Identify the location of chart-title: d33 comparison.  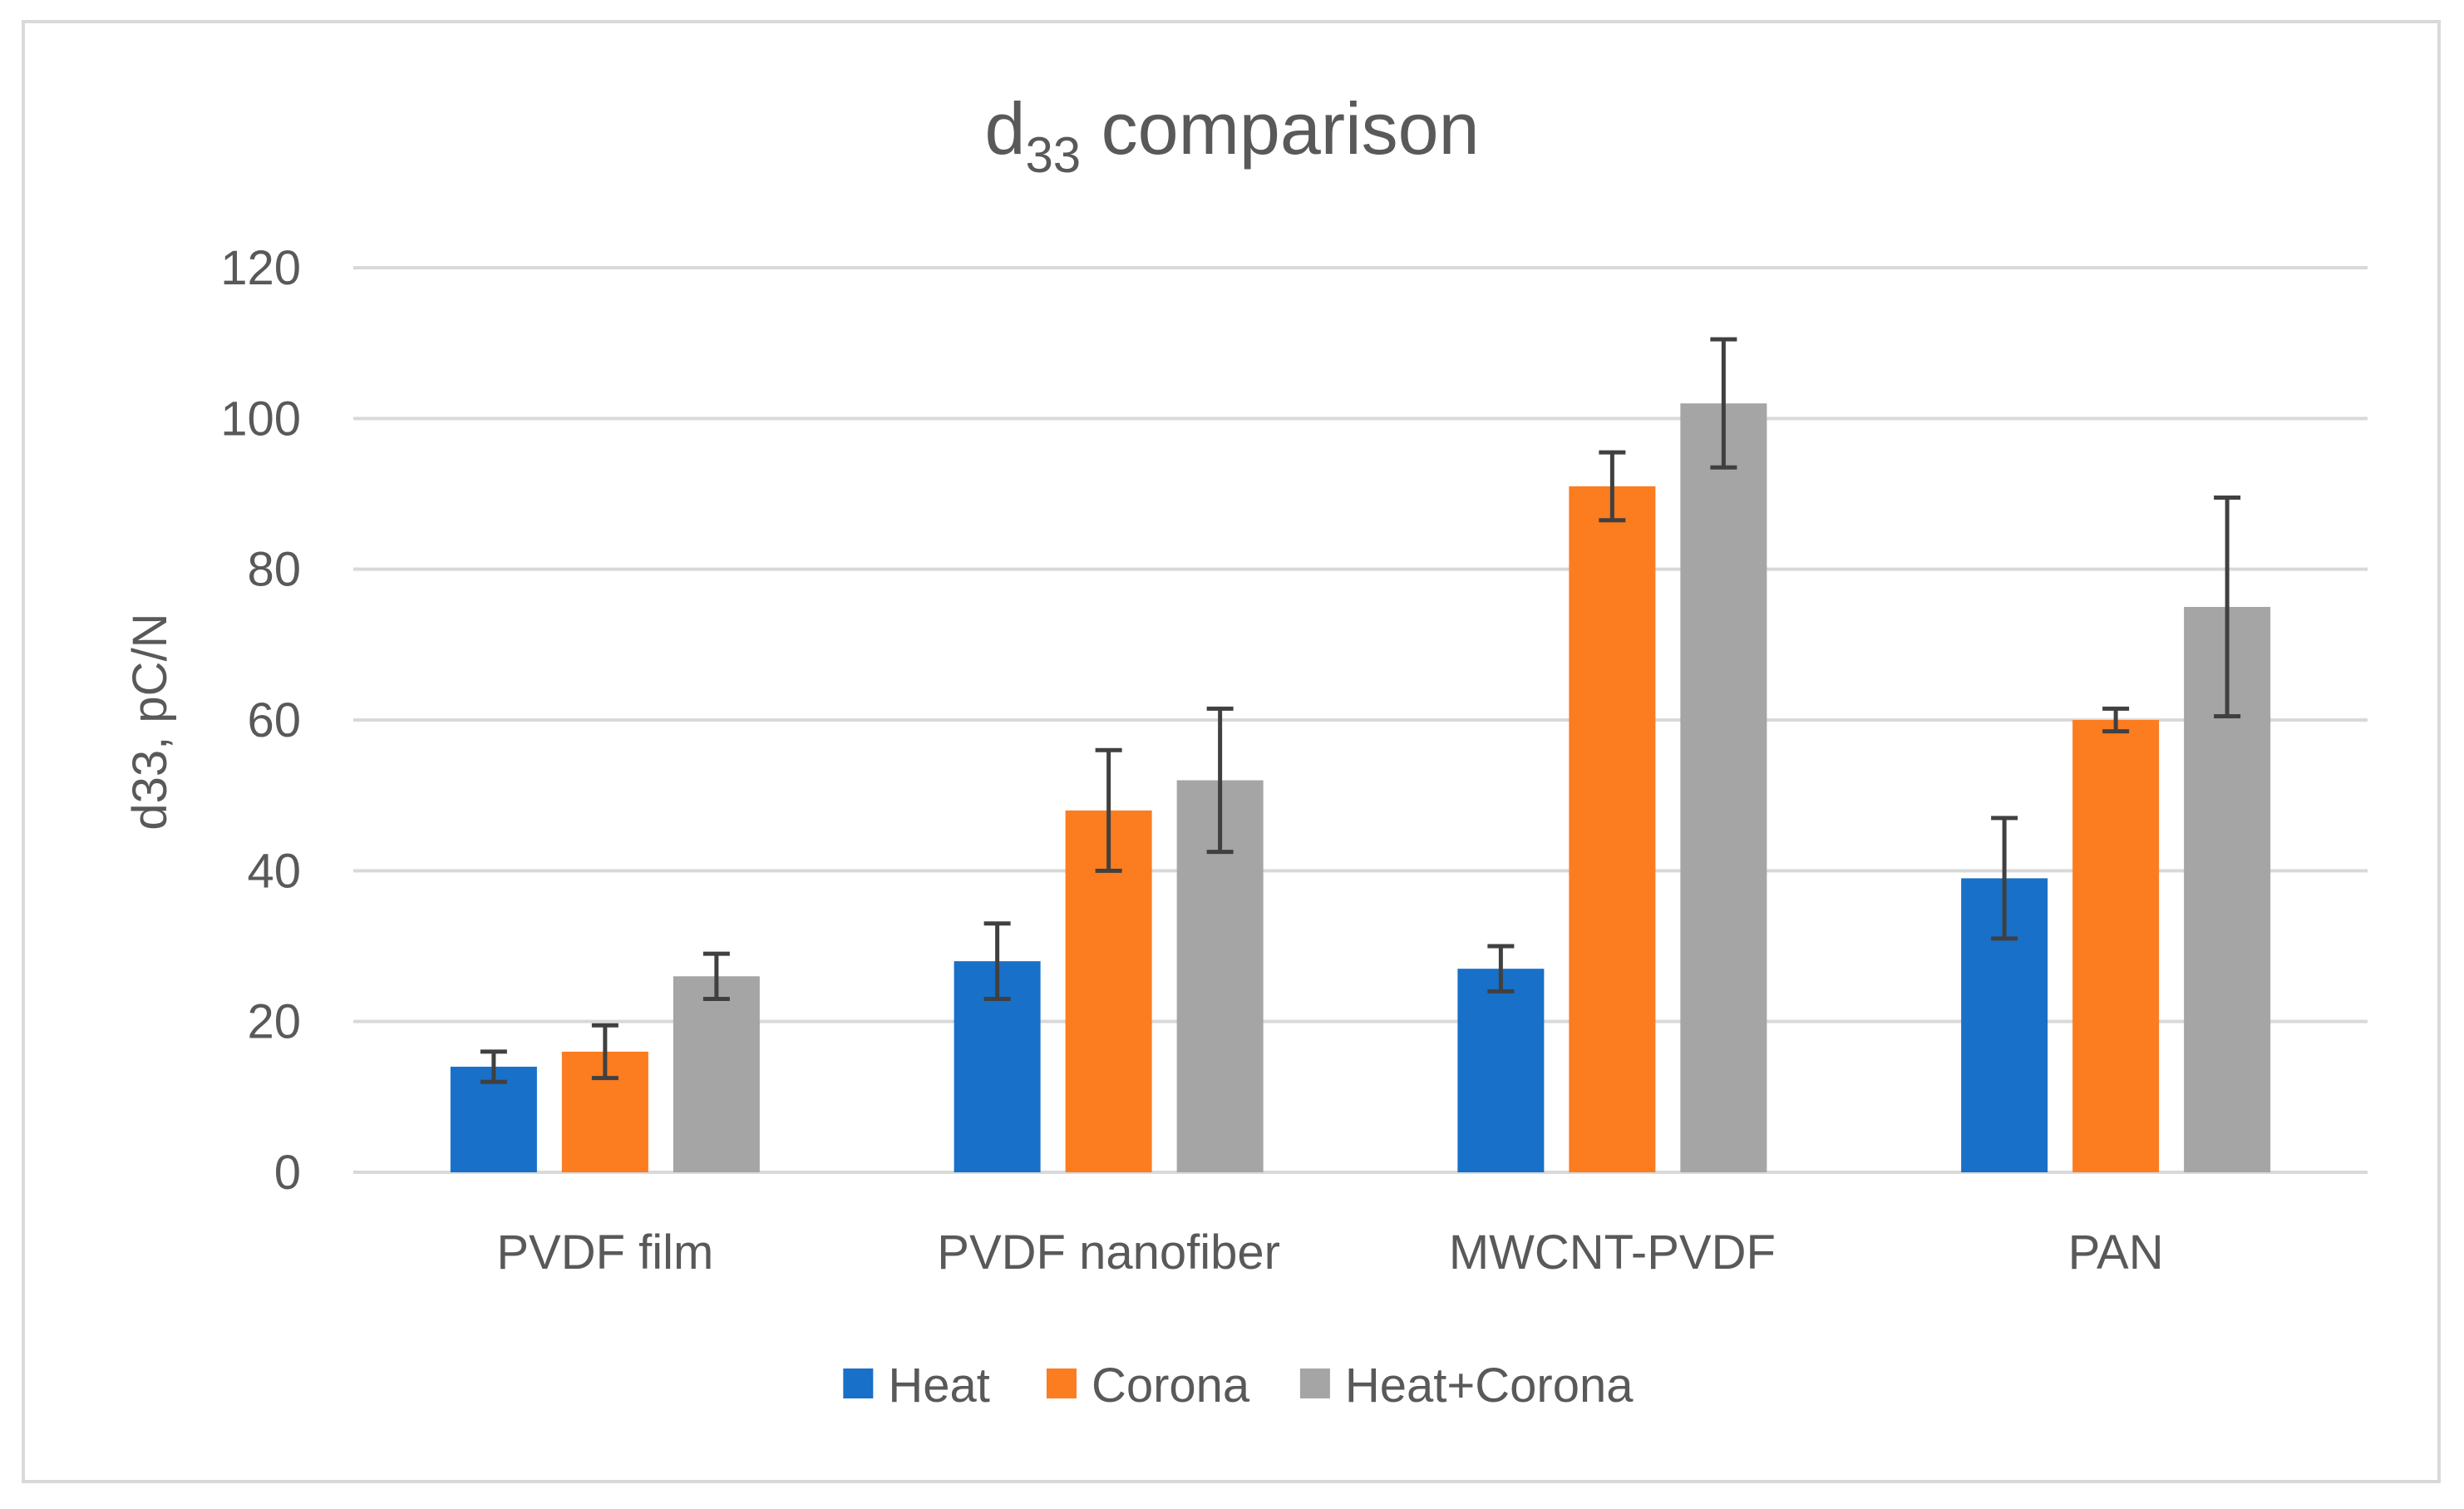
(1231, 135).